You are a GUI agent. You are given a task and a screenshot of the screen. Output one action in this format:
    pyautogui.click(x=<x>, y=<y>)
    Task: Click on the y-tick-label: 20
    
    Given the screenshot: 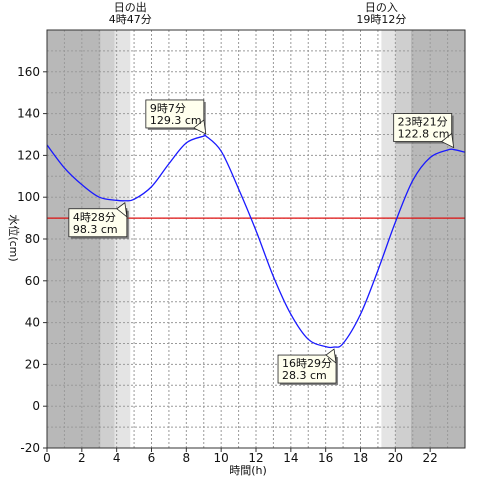 What is the action you would take?
    pyautogui.click(x=32, y=364)
    